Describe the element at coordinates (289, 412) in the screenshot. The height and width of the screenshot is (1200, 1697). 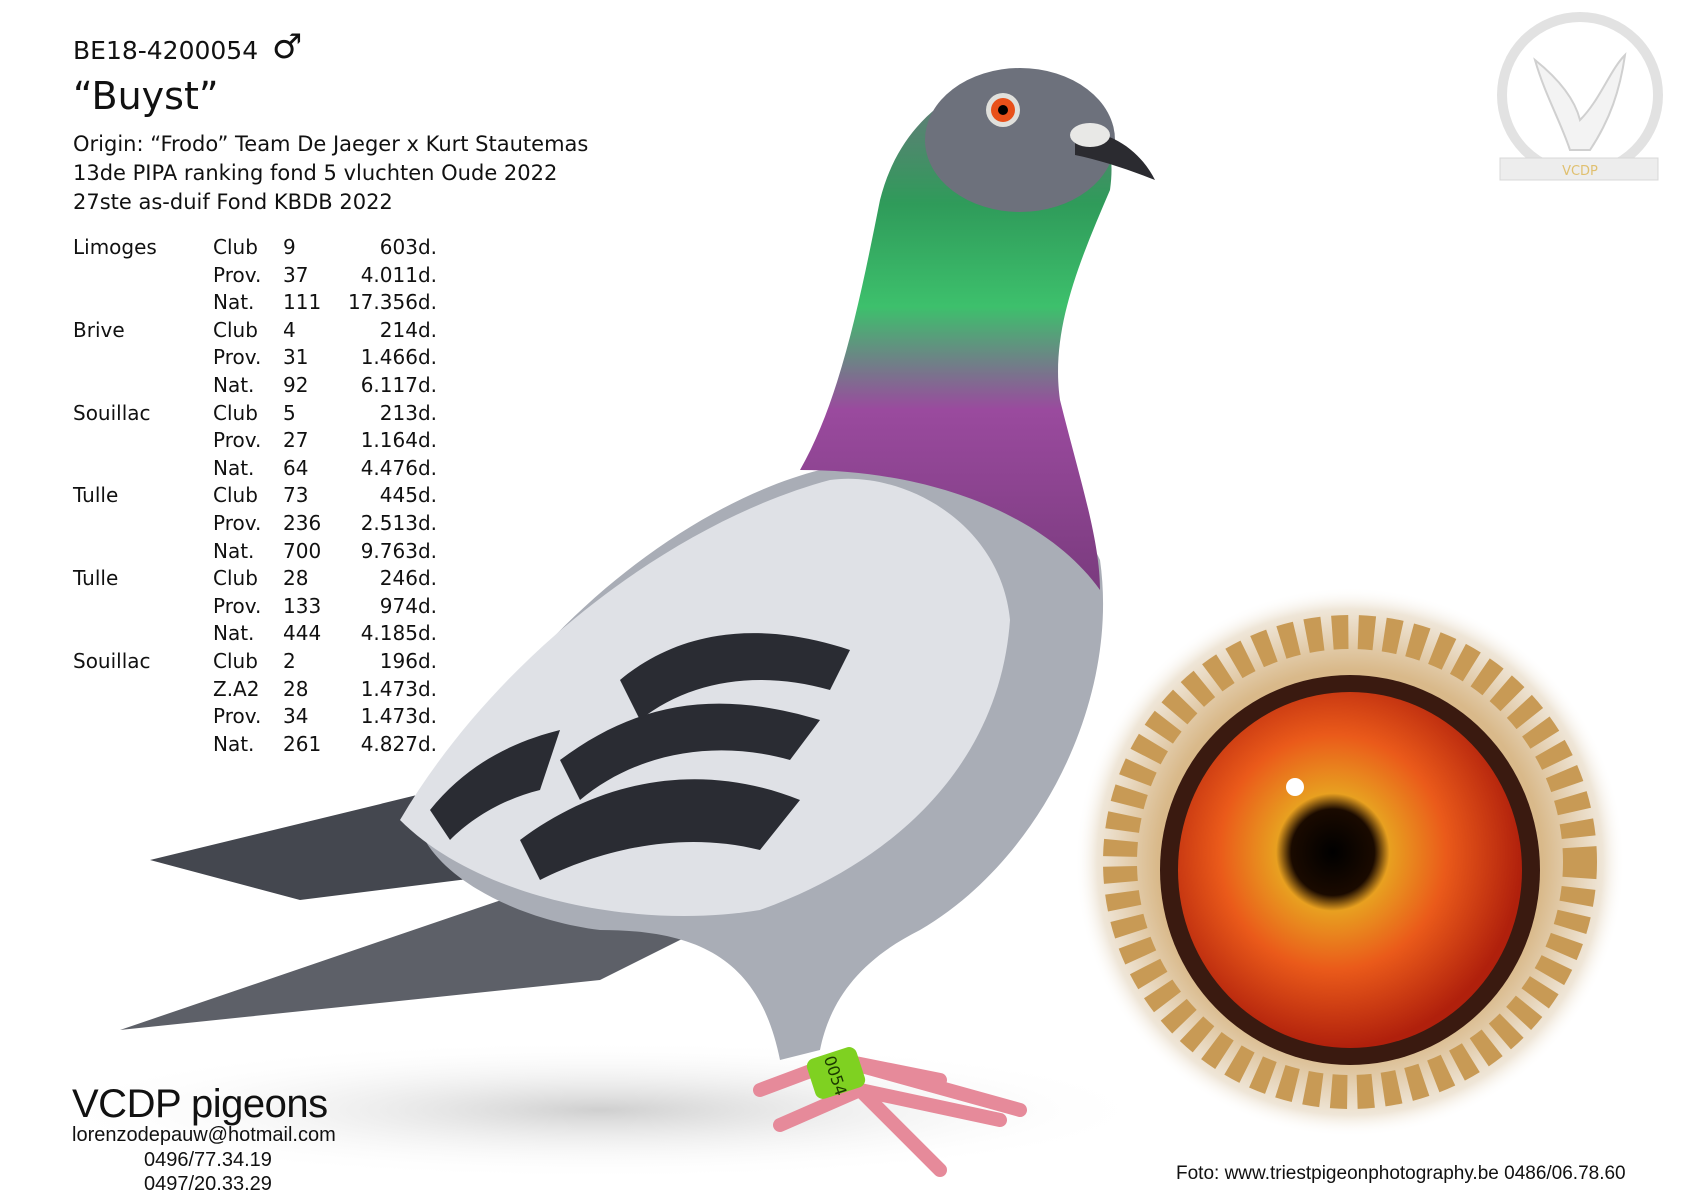
I see `result-rank: 5` at that location.